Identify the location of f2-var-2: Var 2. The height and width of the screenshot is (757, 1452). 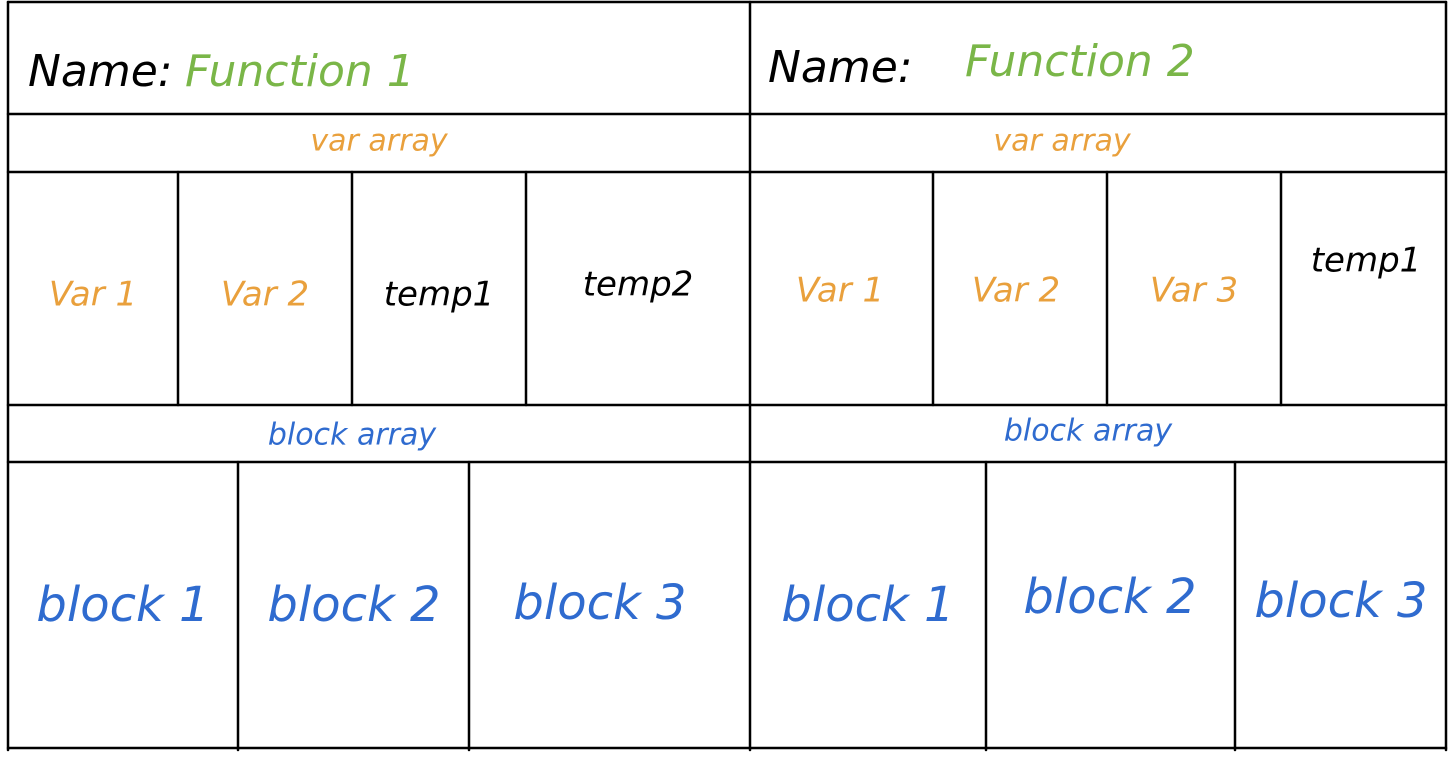
(1016, 291).